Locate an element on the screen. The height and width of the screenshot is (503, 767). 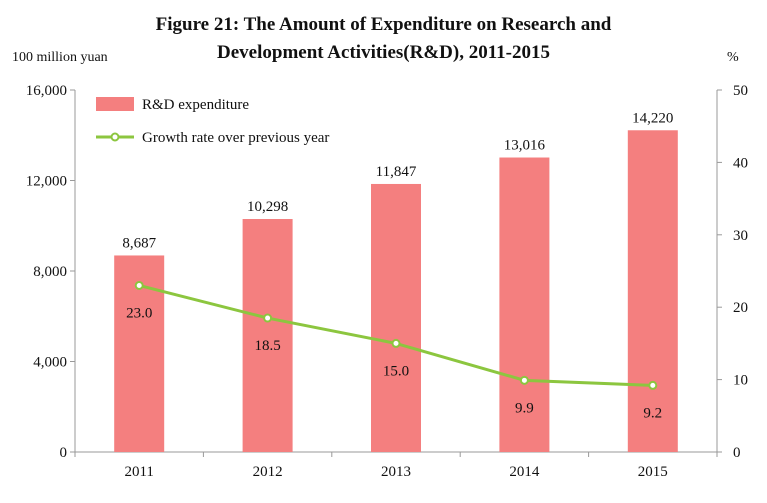
growth-rate-label: 9.9 is located at coordinates (524, 408).